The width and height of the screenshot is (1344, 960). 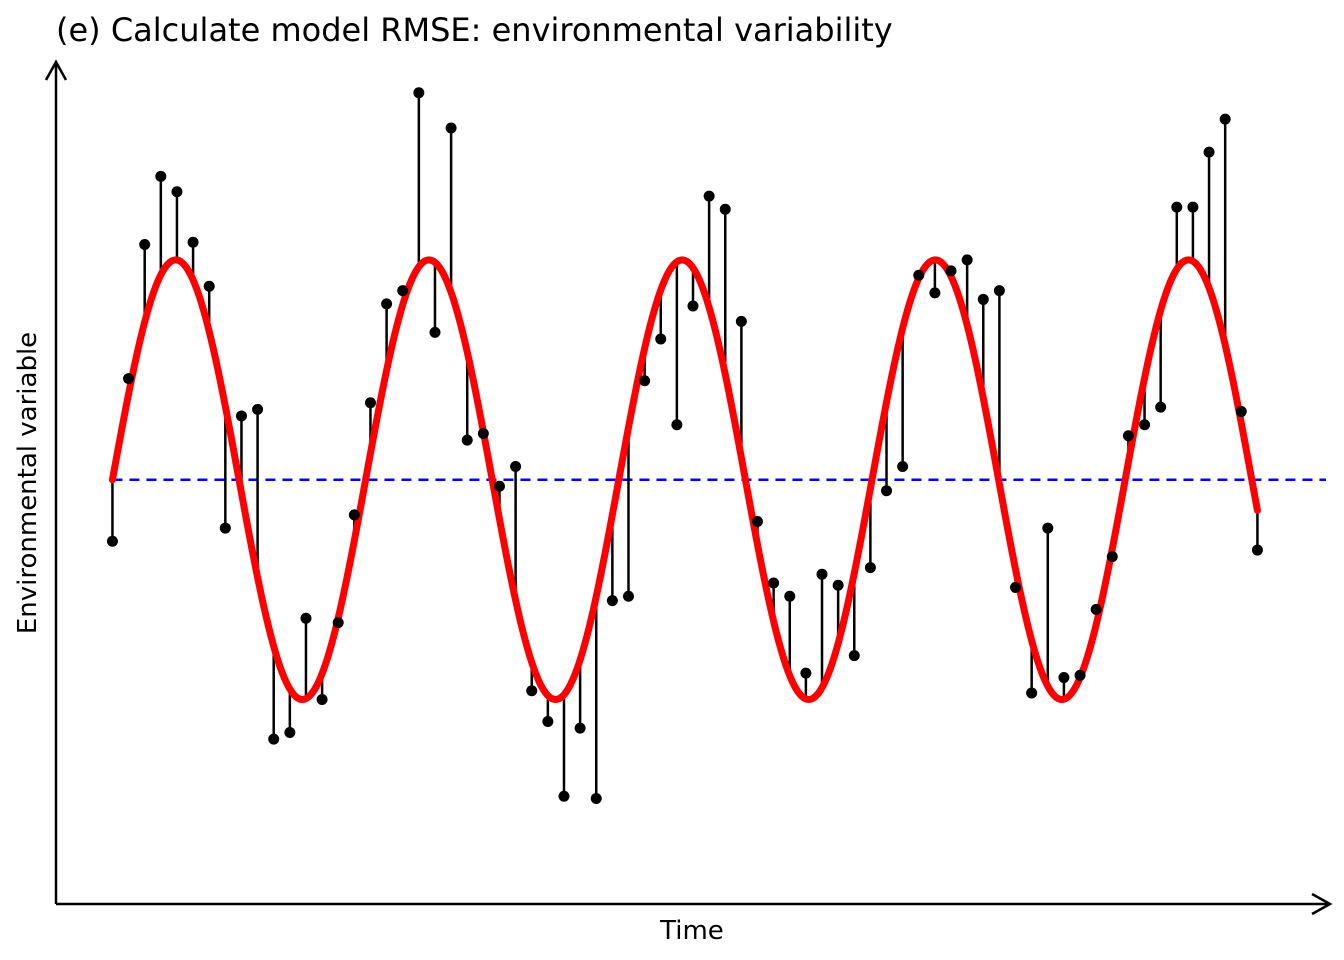 I want to click on y-axis: Environmental variable, so click(x=40, y=481).